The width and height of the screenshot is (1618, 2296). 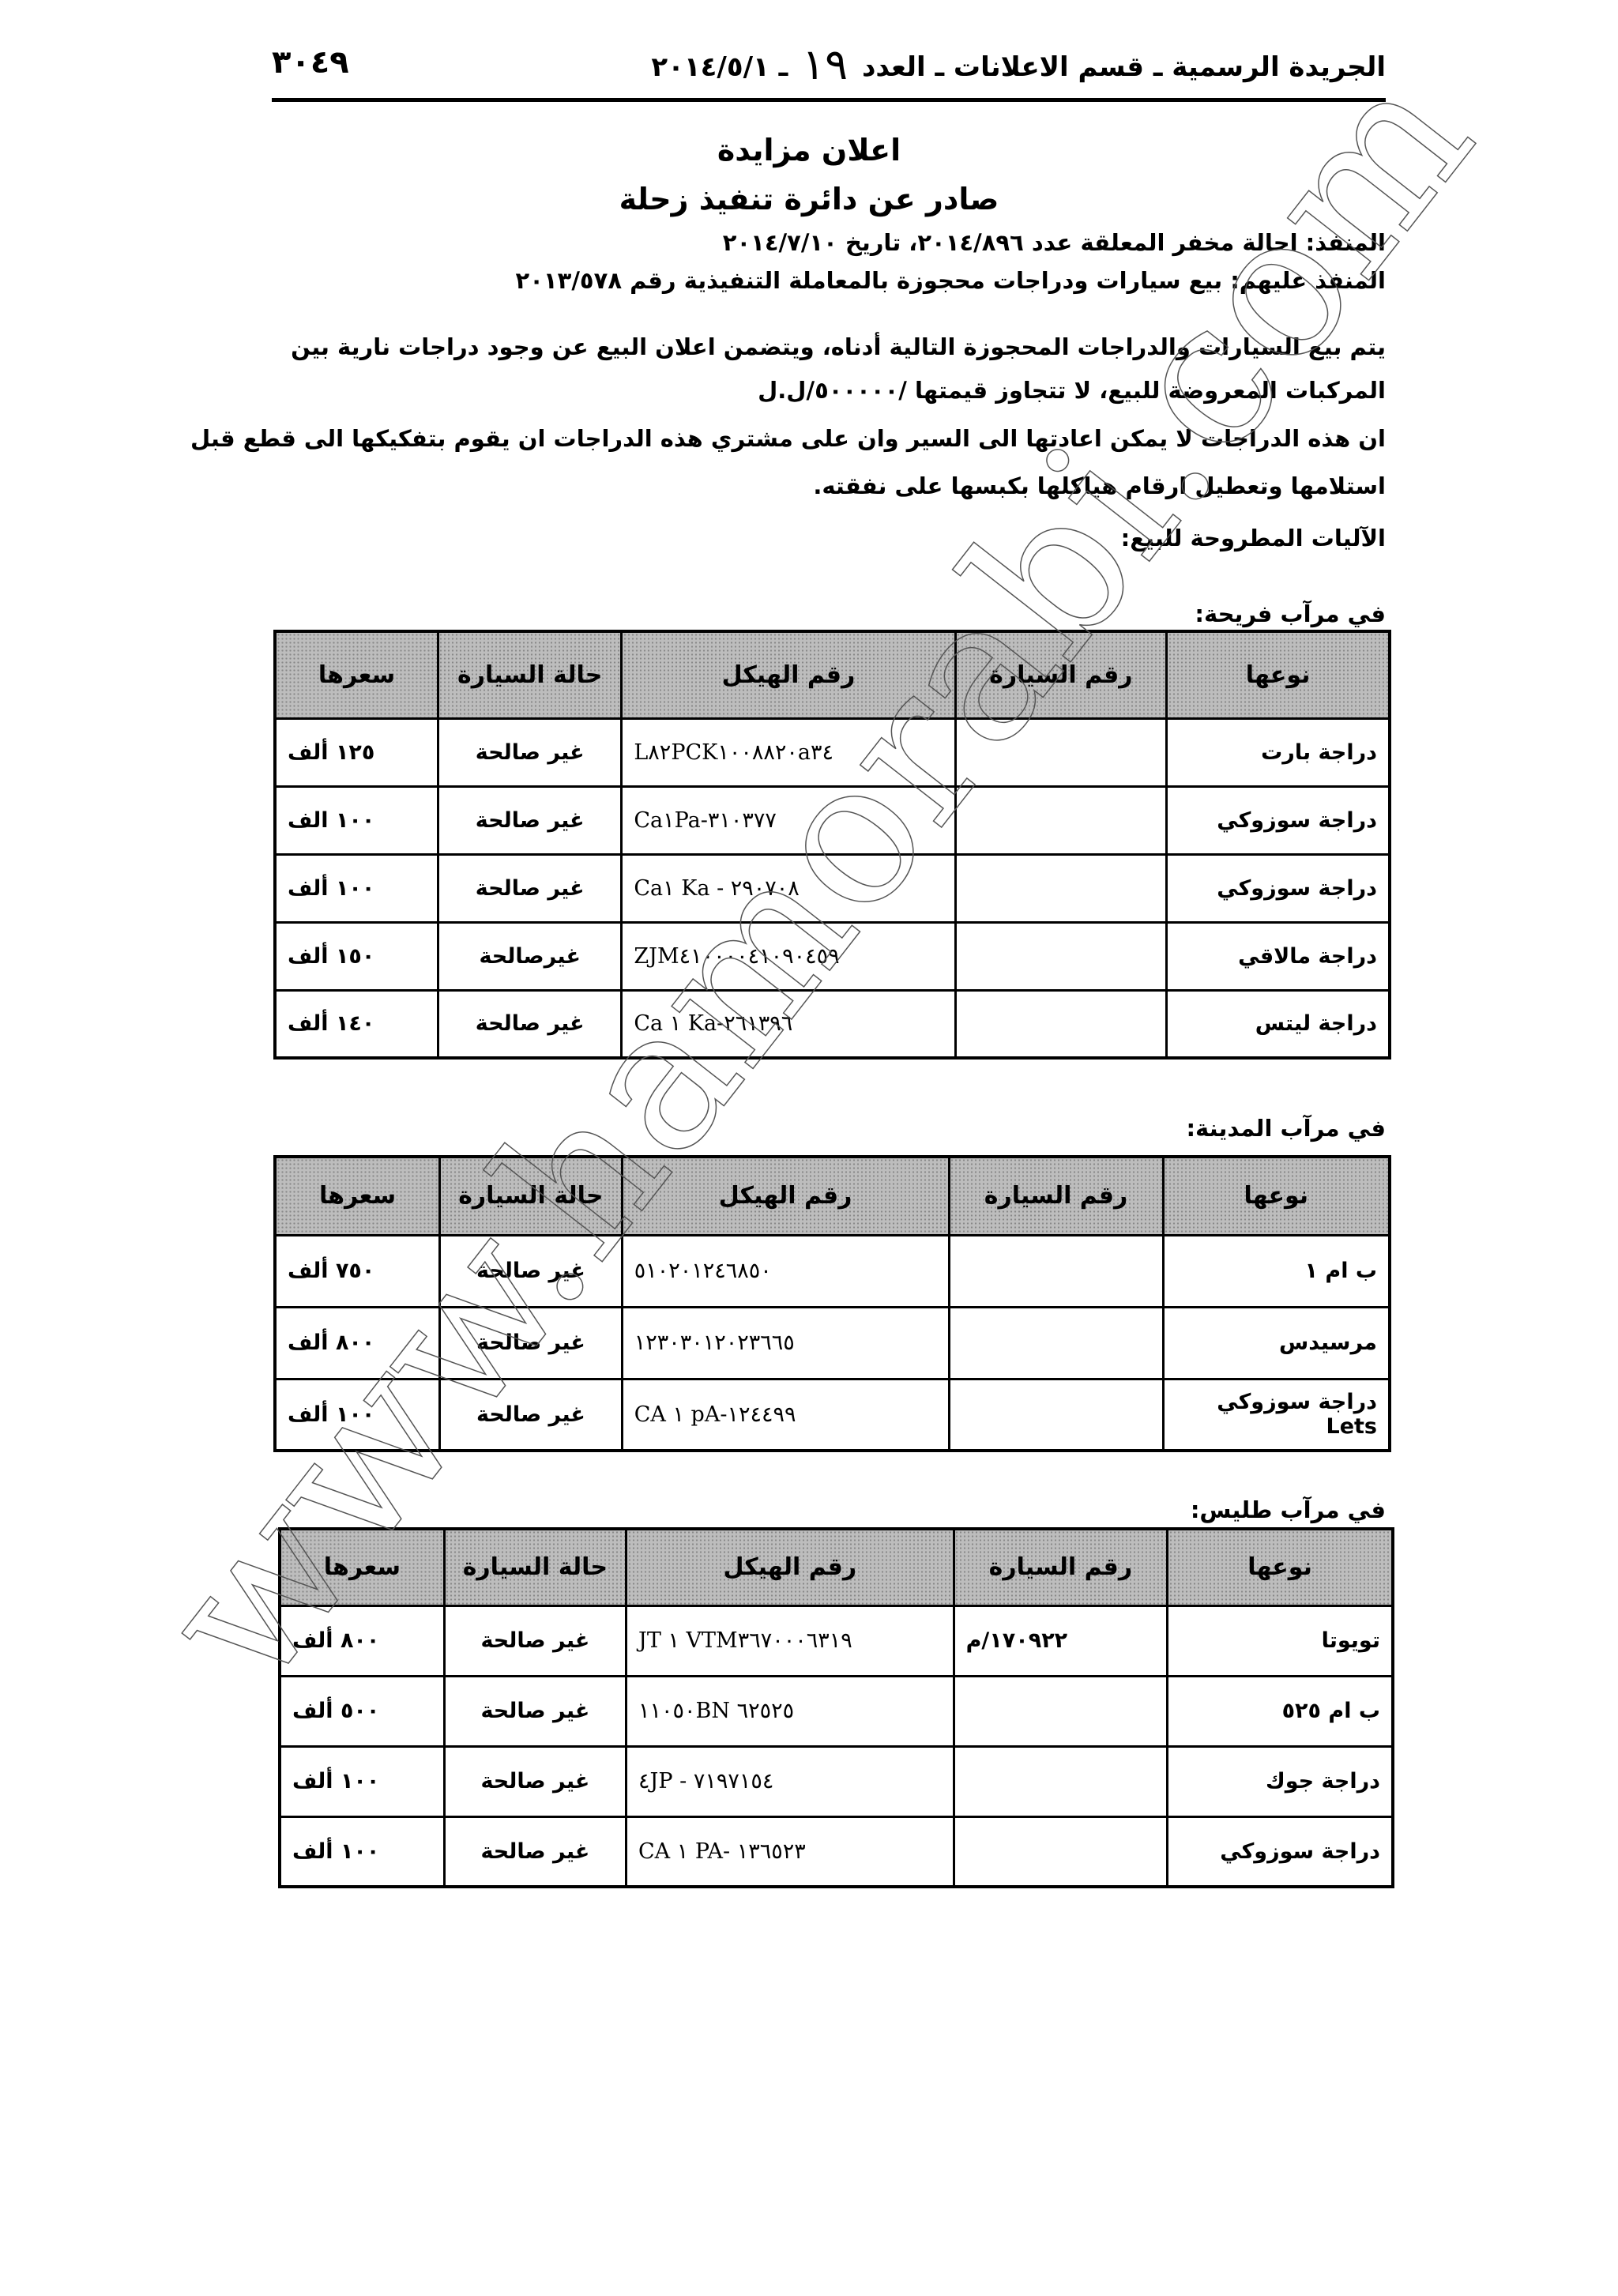 I want to click on cell-chassis-number: ٥١٠٢٠١٢٤٦٨٥٠, so click(x=785, y=1271).